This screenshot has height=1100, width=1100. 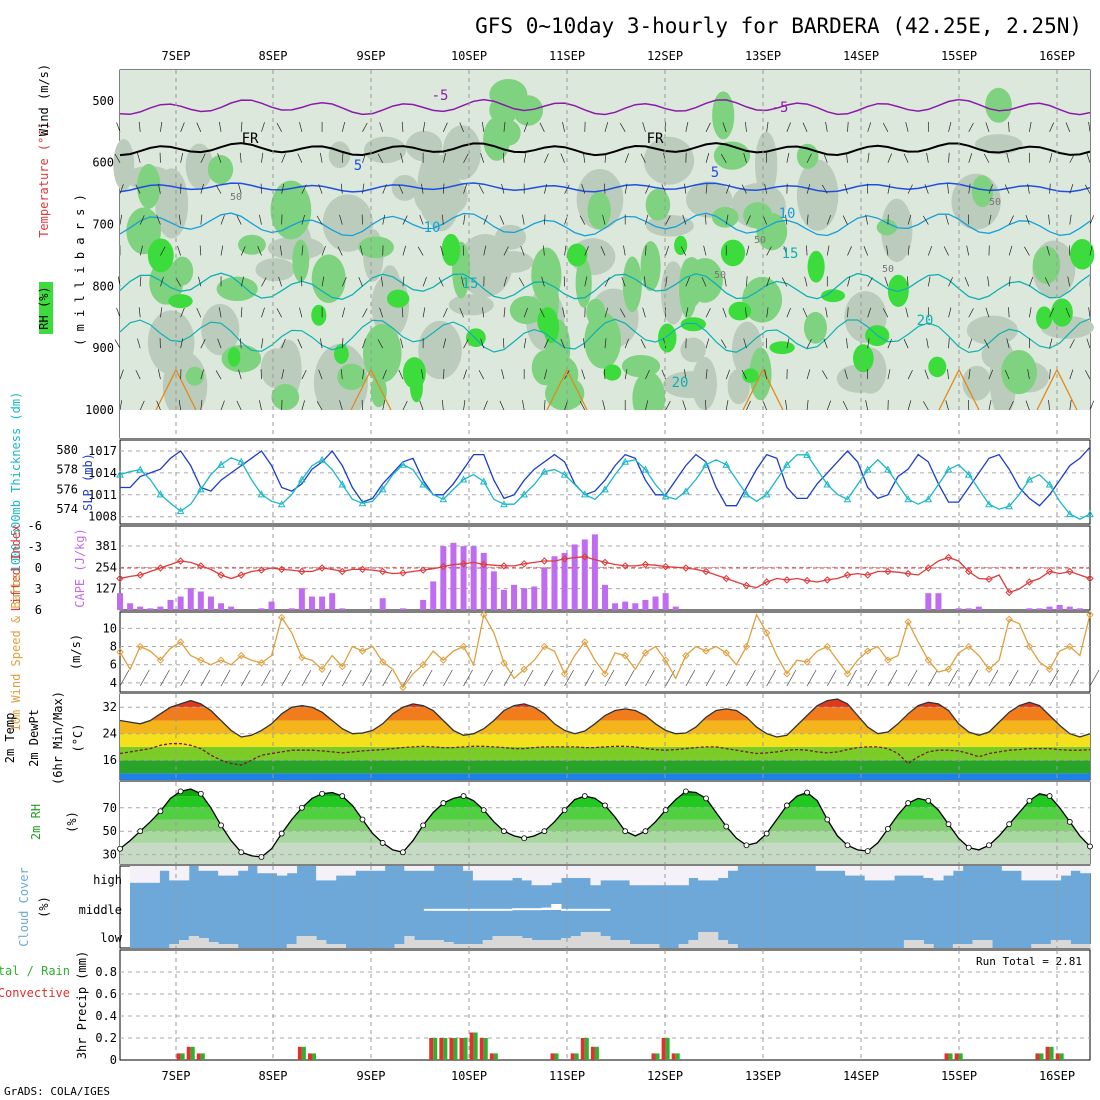 What do you see at coordinates (38, 589) in the screenshot?
I see `li-tick: 3` at bounding box center [38, 589].